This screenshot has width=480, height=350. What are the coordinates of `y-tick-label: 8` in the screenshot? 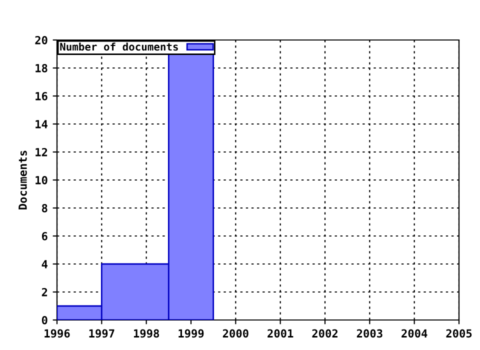 It's located at (45, 208).